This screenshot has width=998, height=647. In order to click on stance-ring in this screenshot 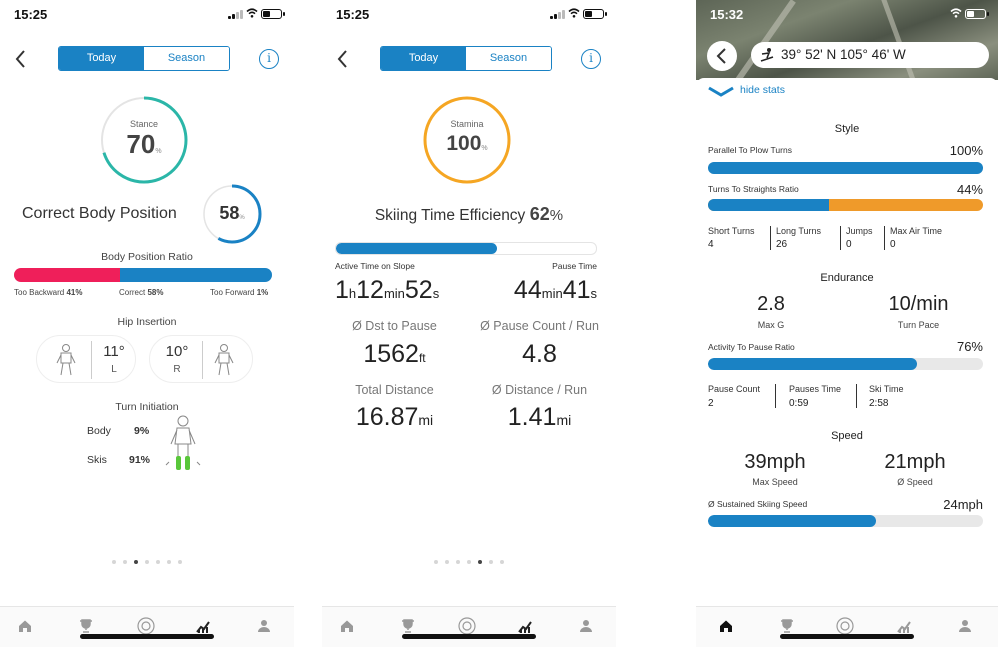, I will do `click(144, 140)`.